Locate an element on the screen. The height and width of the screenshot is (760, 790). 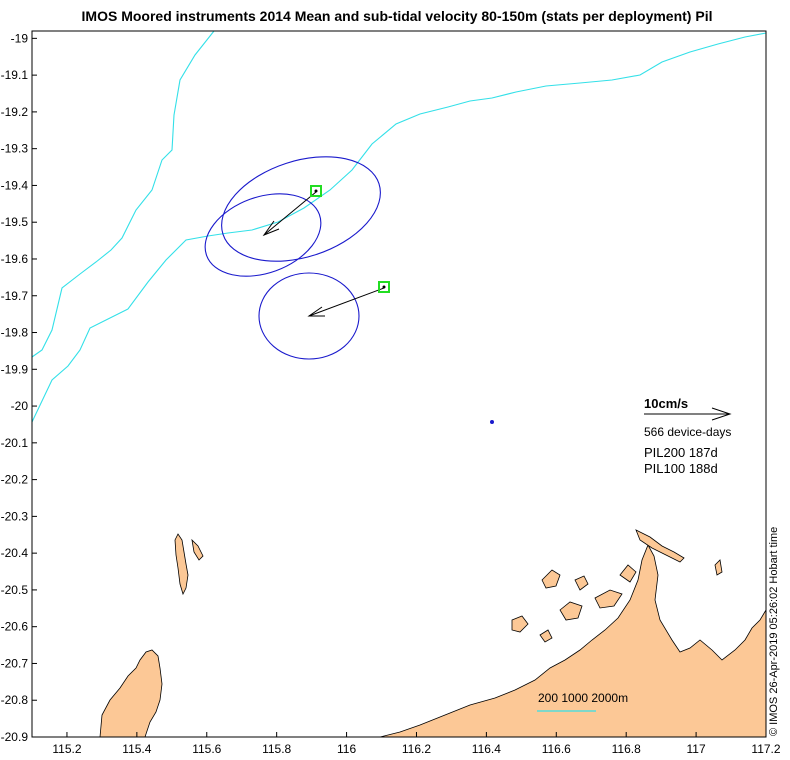
ellipse-mean-pil200 is located at coordinates (301, 209).